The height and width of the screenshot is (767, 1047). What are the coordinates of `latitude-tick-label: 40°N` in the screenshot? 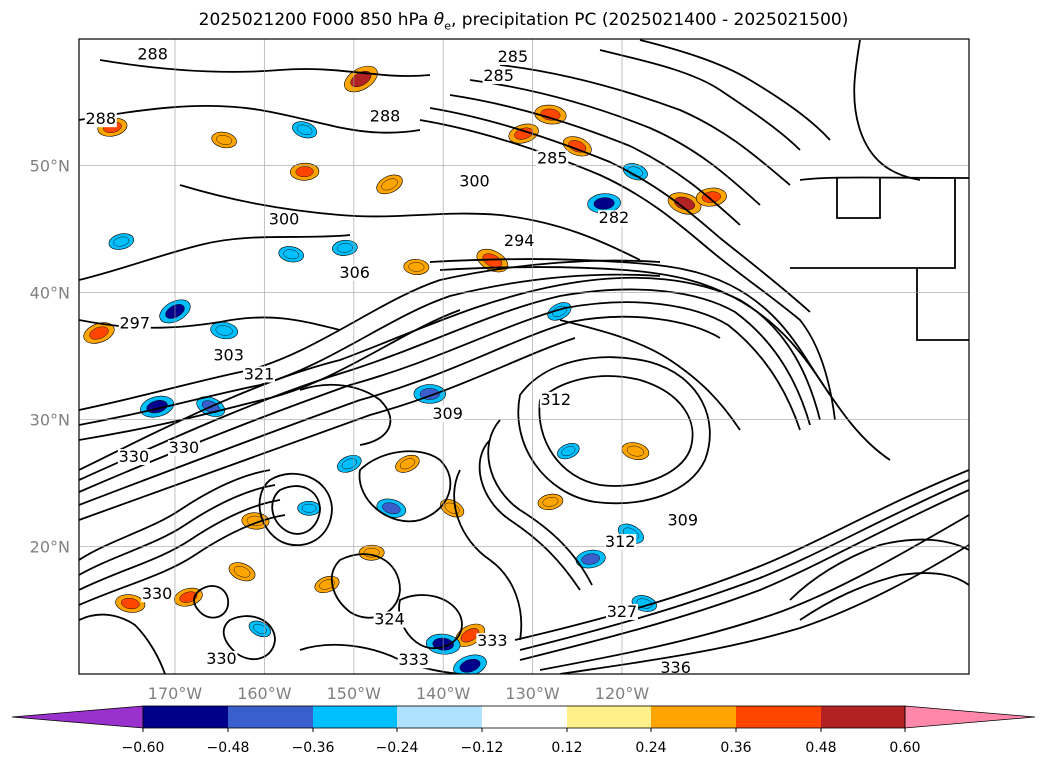 It's located at (50, 292).